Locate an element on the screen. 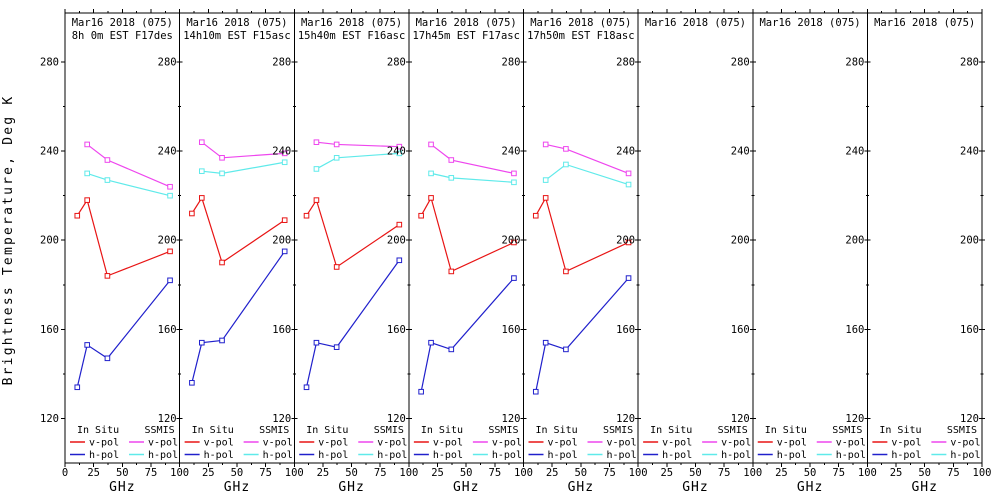  y-tick-label-outer: 120 is located at coordinates (49, 419).